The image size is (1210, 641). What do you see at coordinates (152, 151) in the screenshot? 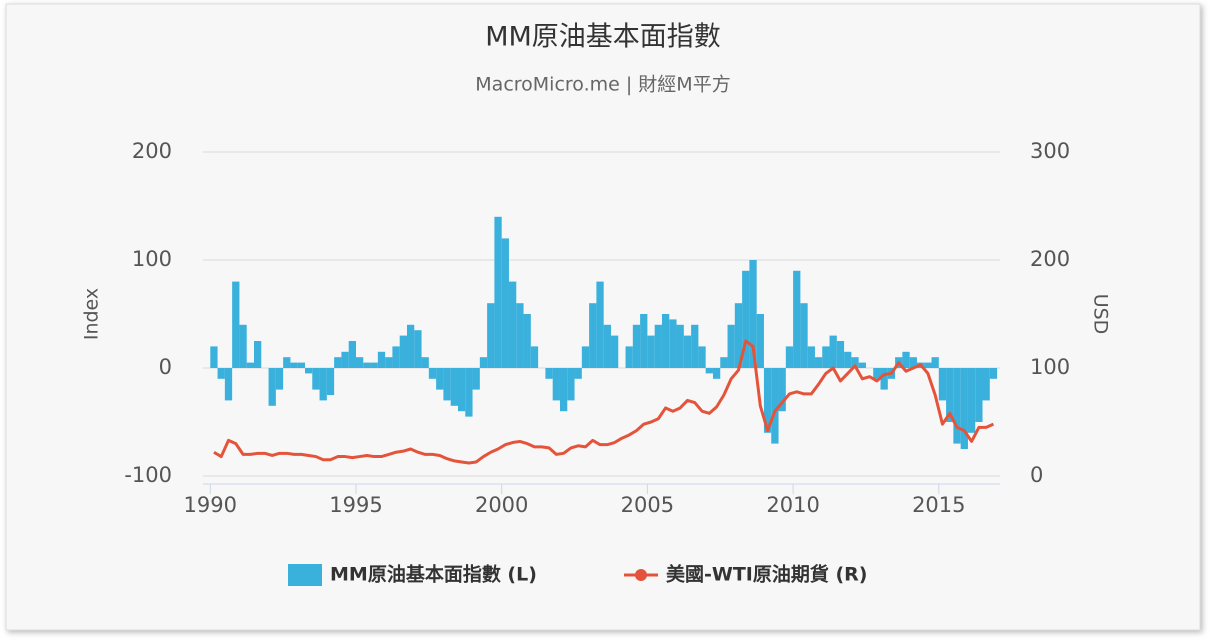
I see `y-tick-label: 200` at bounding box center [152, 151].